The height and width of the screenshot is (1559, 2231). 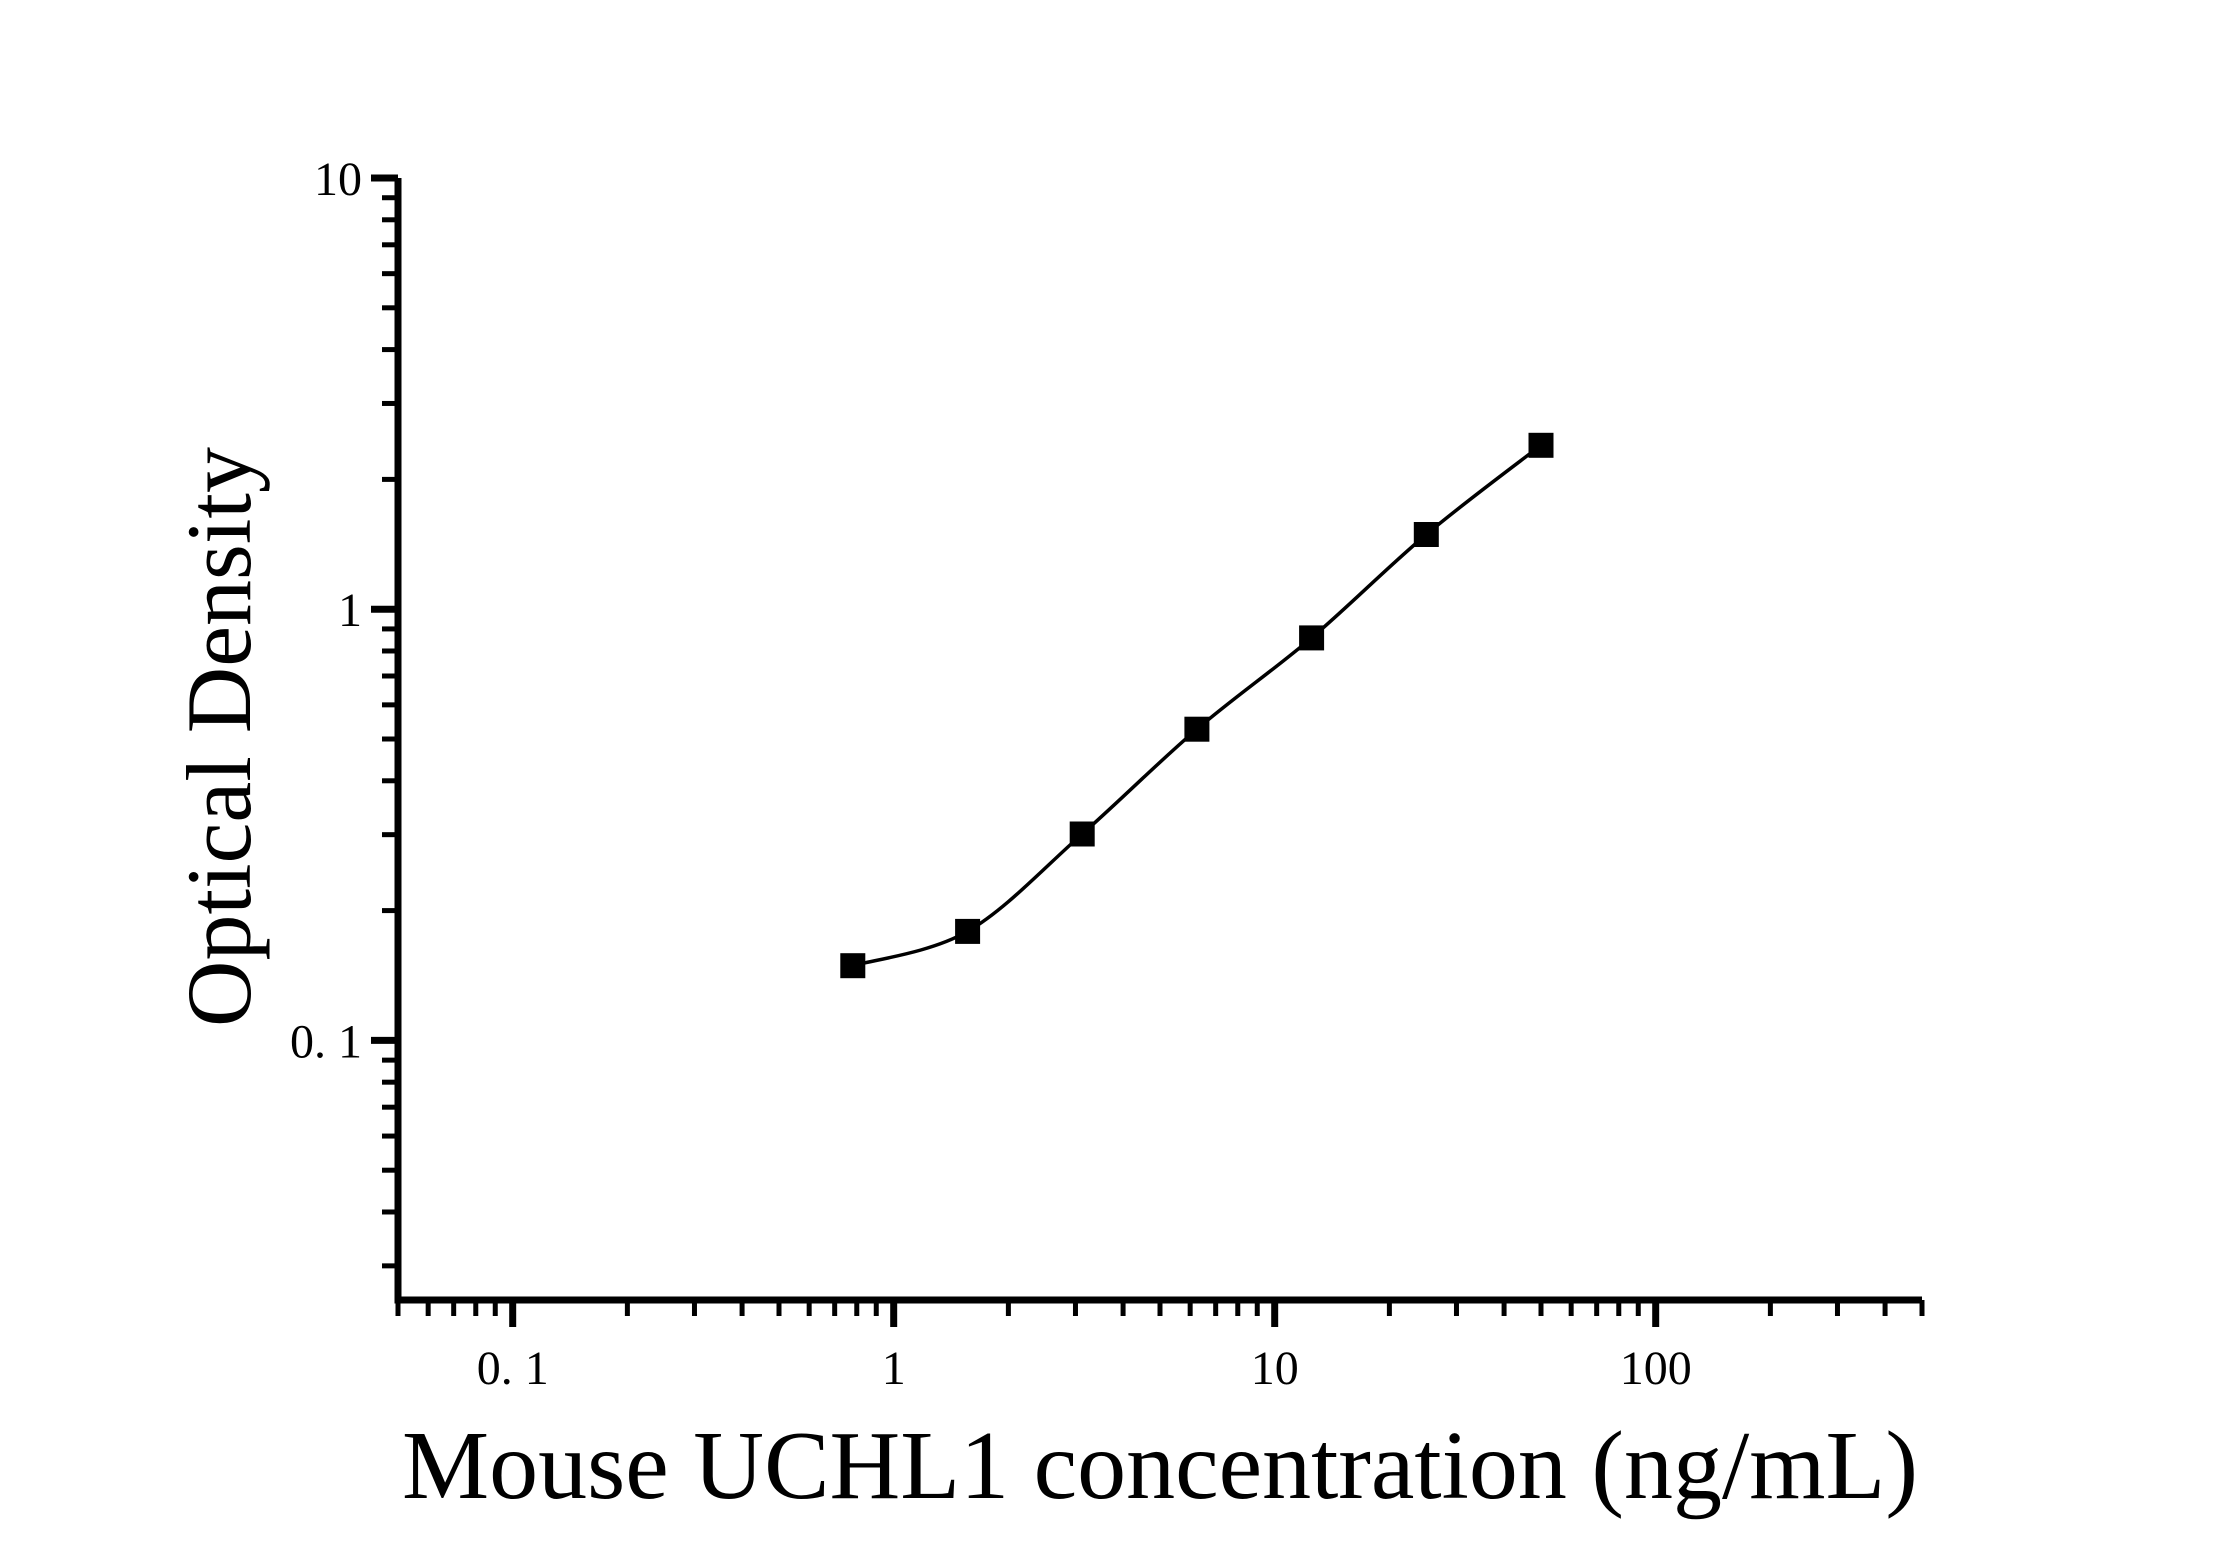 I want to click on y-tick-label: 1, so click(x=350, y=610).